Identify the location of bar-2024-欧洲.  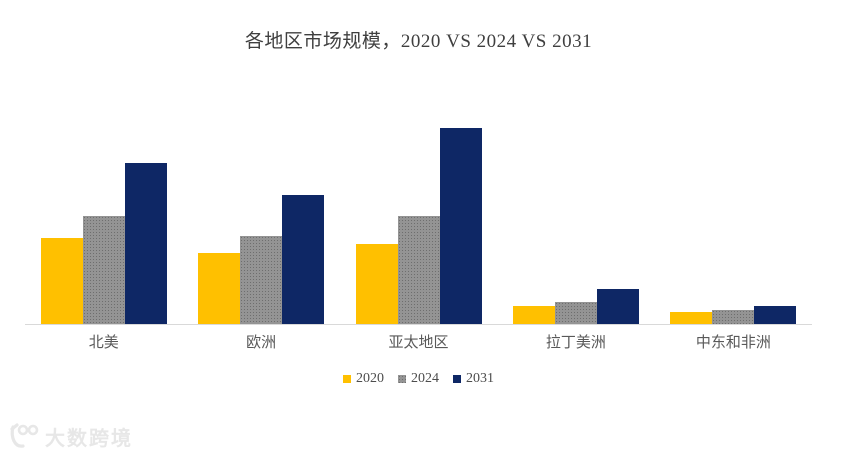
(261, 280).